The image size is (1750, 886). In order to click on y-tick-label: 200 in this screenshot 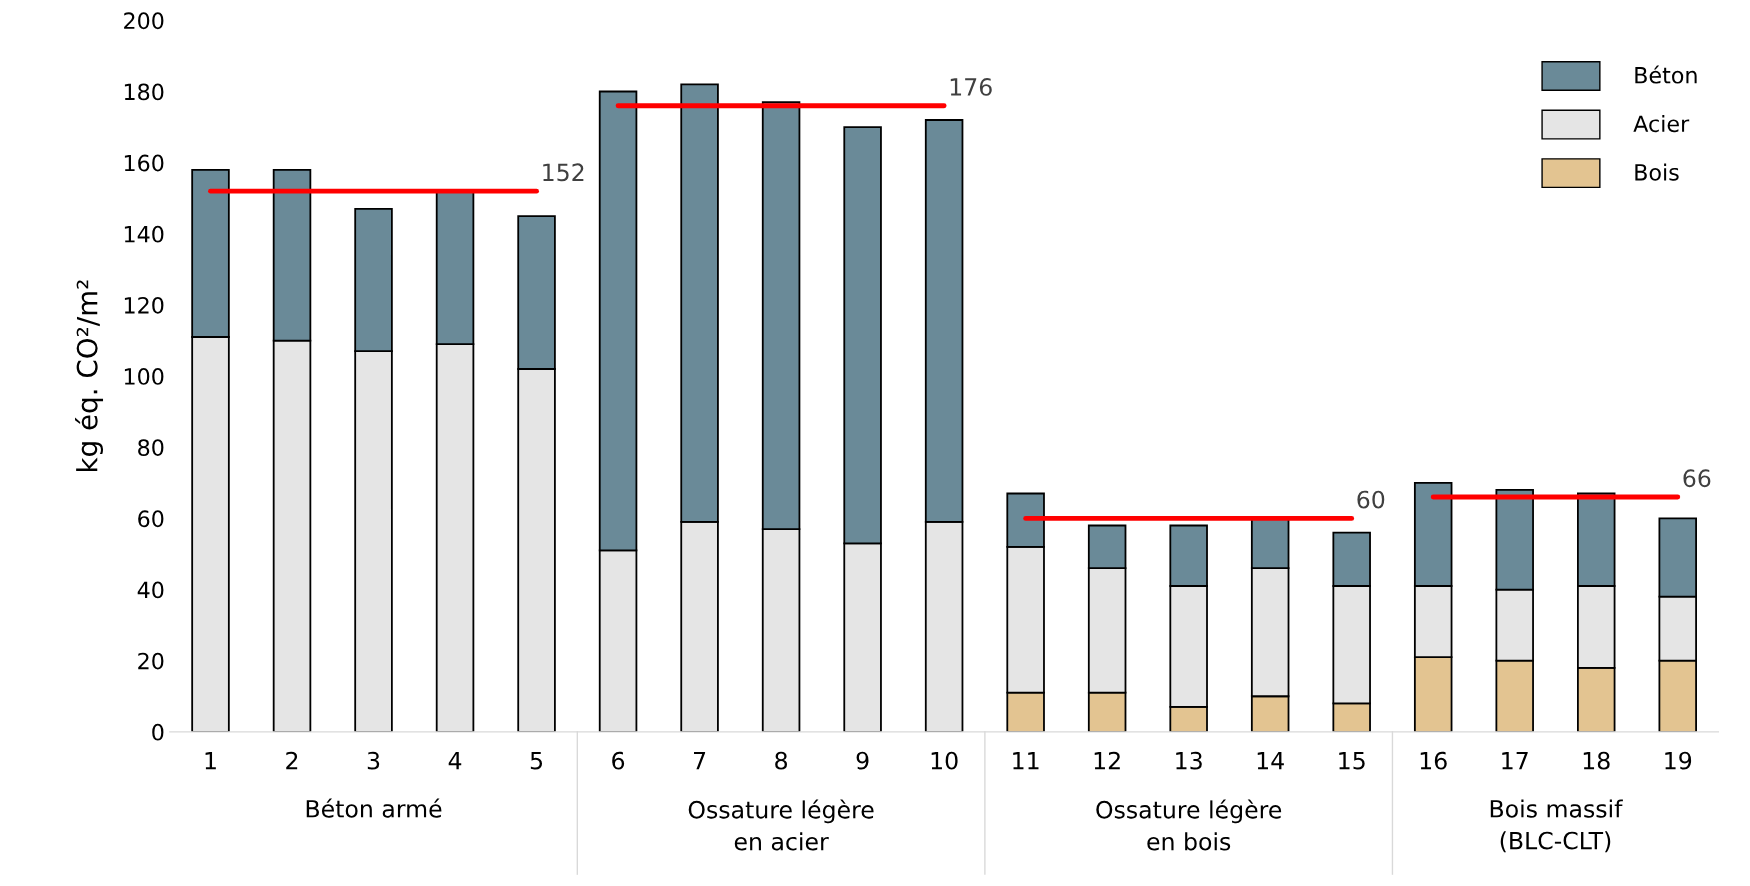, I will do `click(144, 21)`.